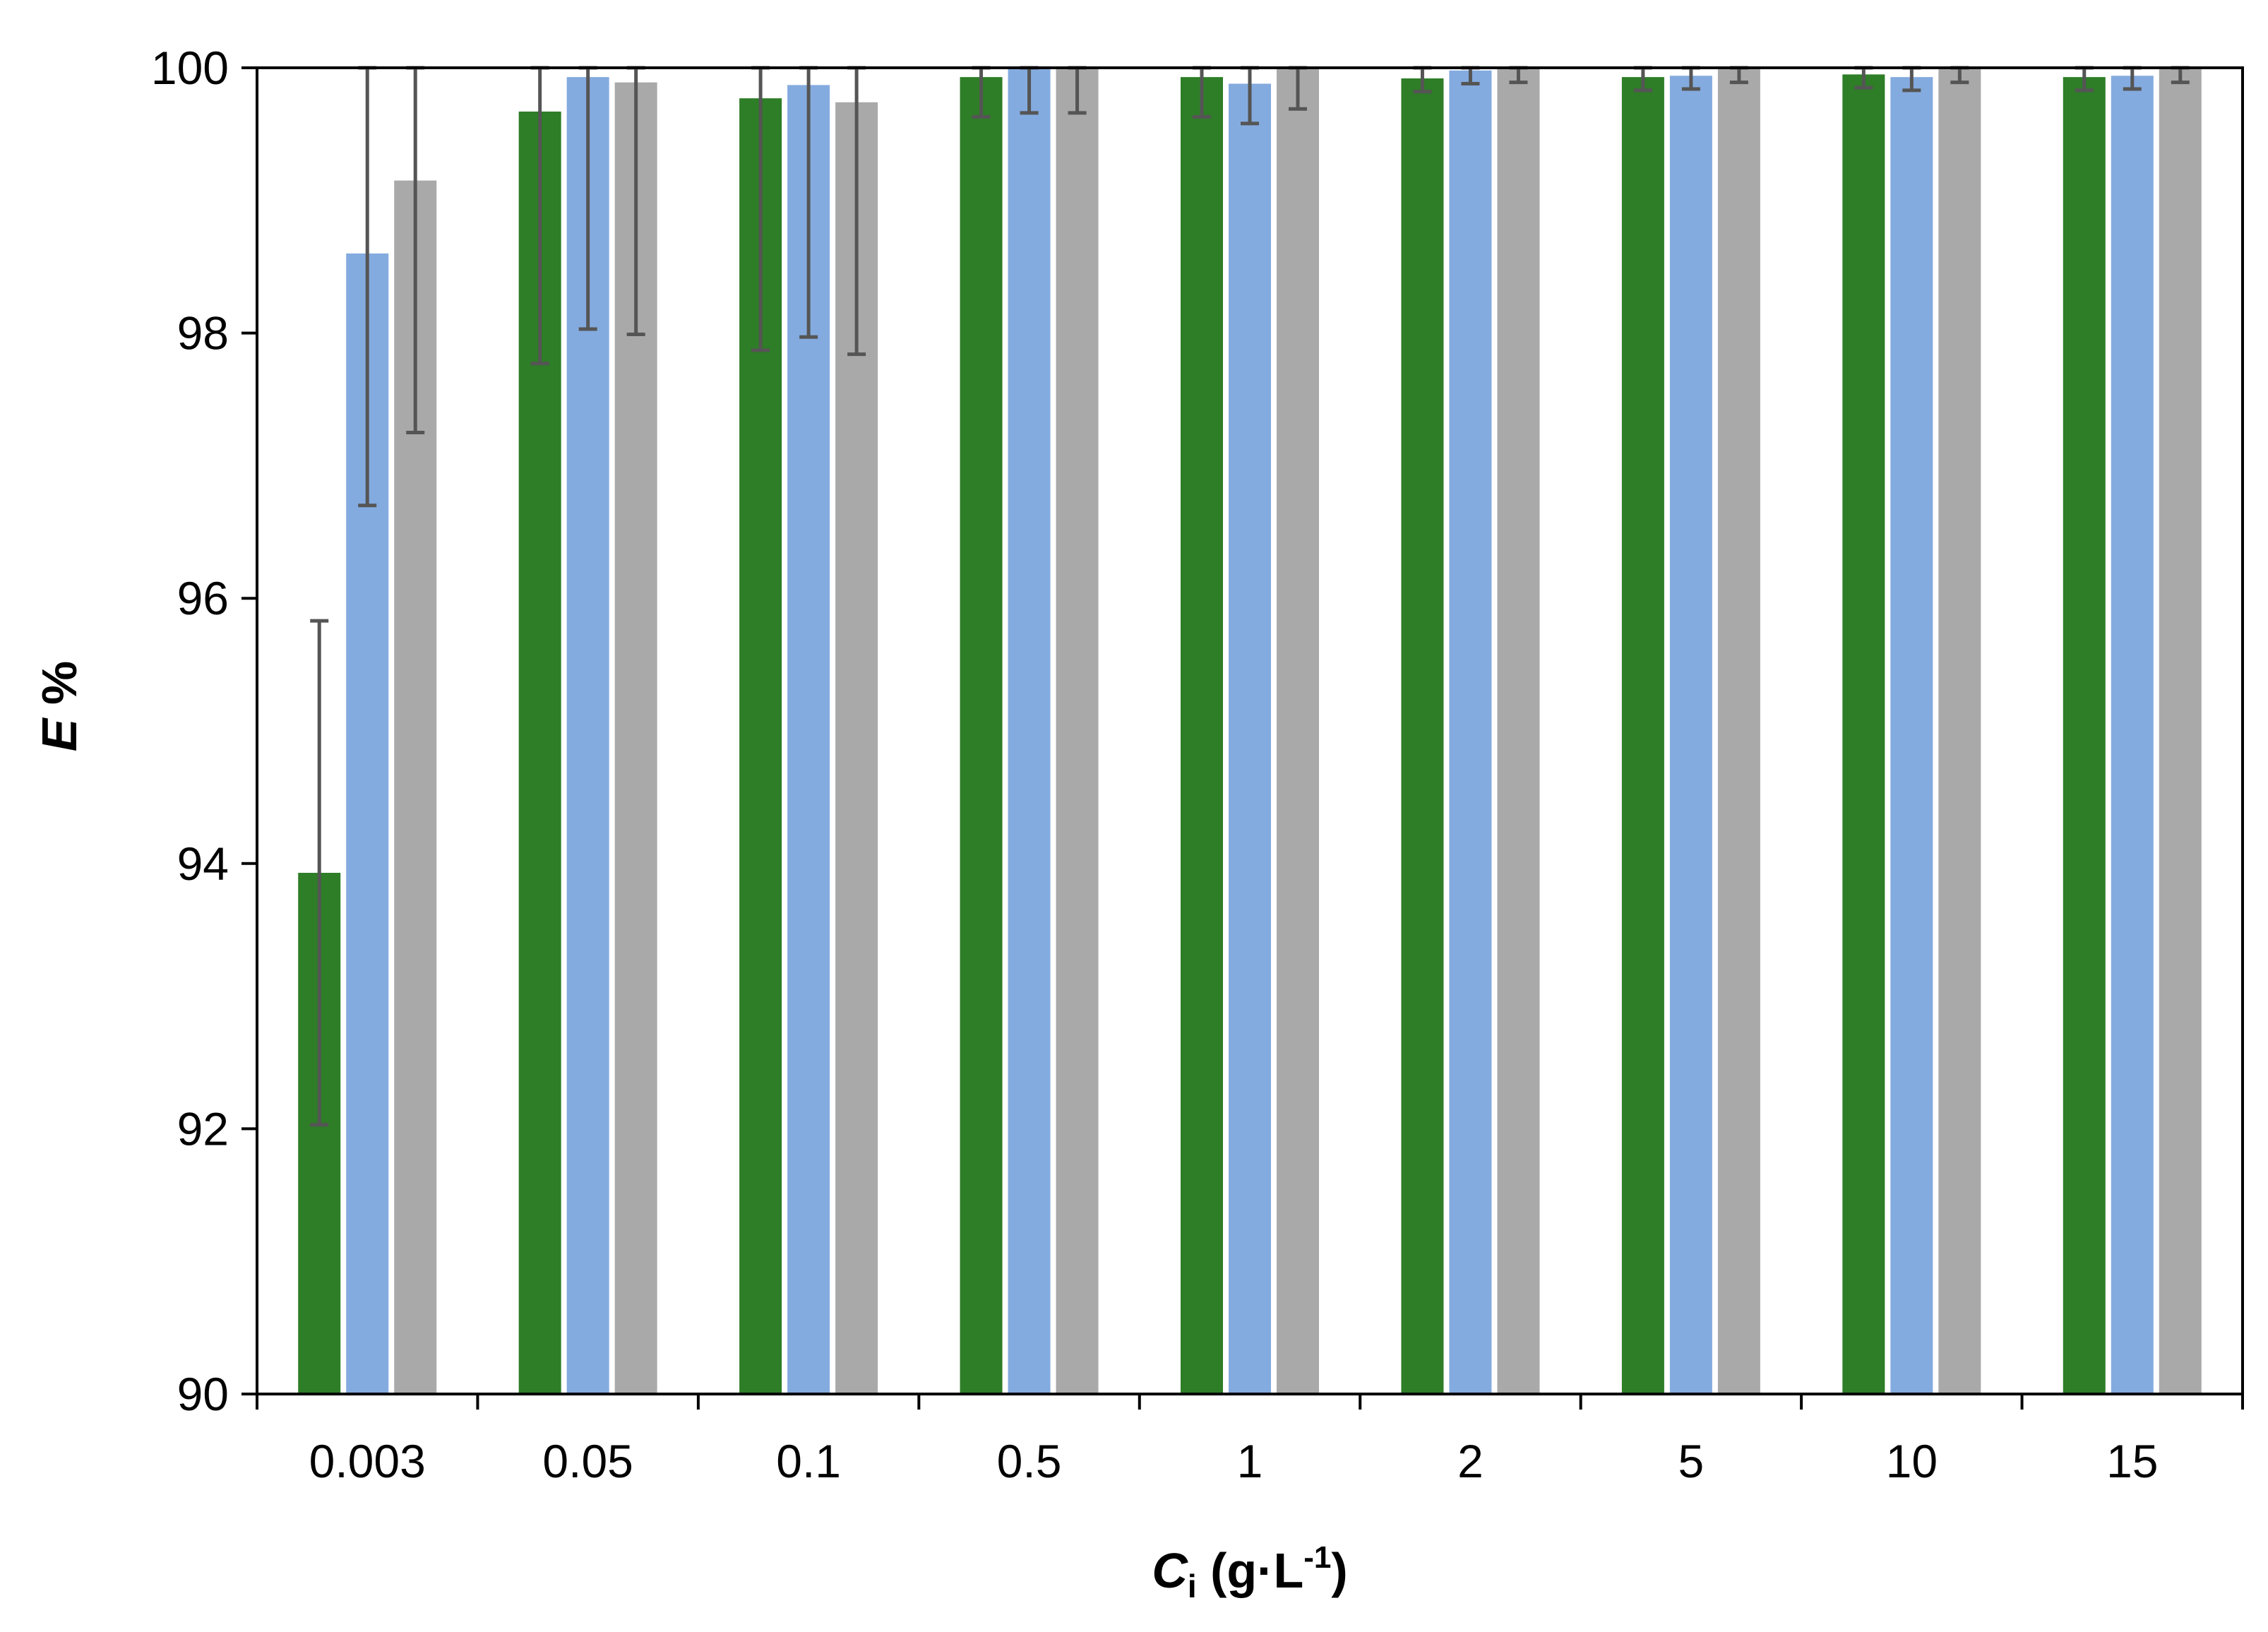 The image size is (2268, 1632). Describe the element at coordinates (1077, 731) in the screenshot. I see `bar-series-3-0.5` at that location.